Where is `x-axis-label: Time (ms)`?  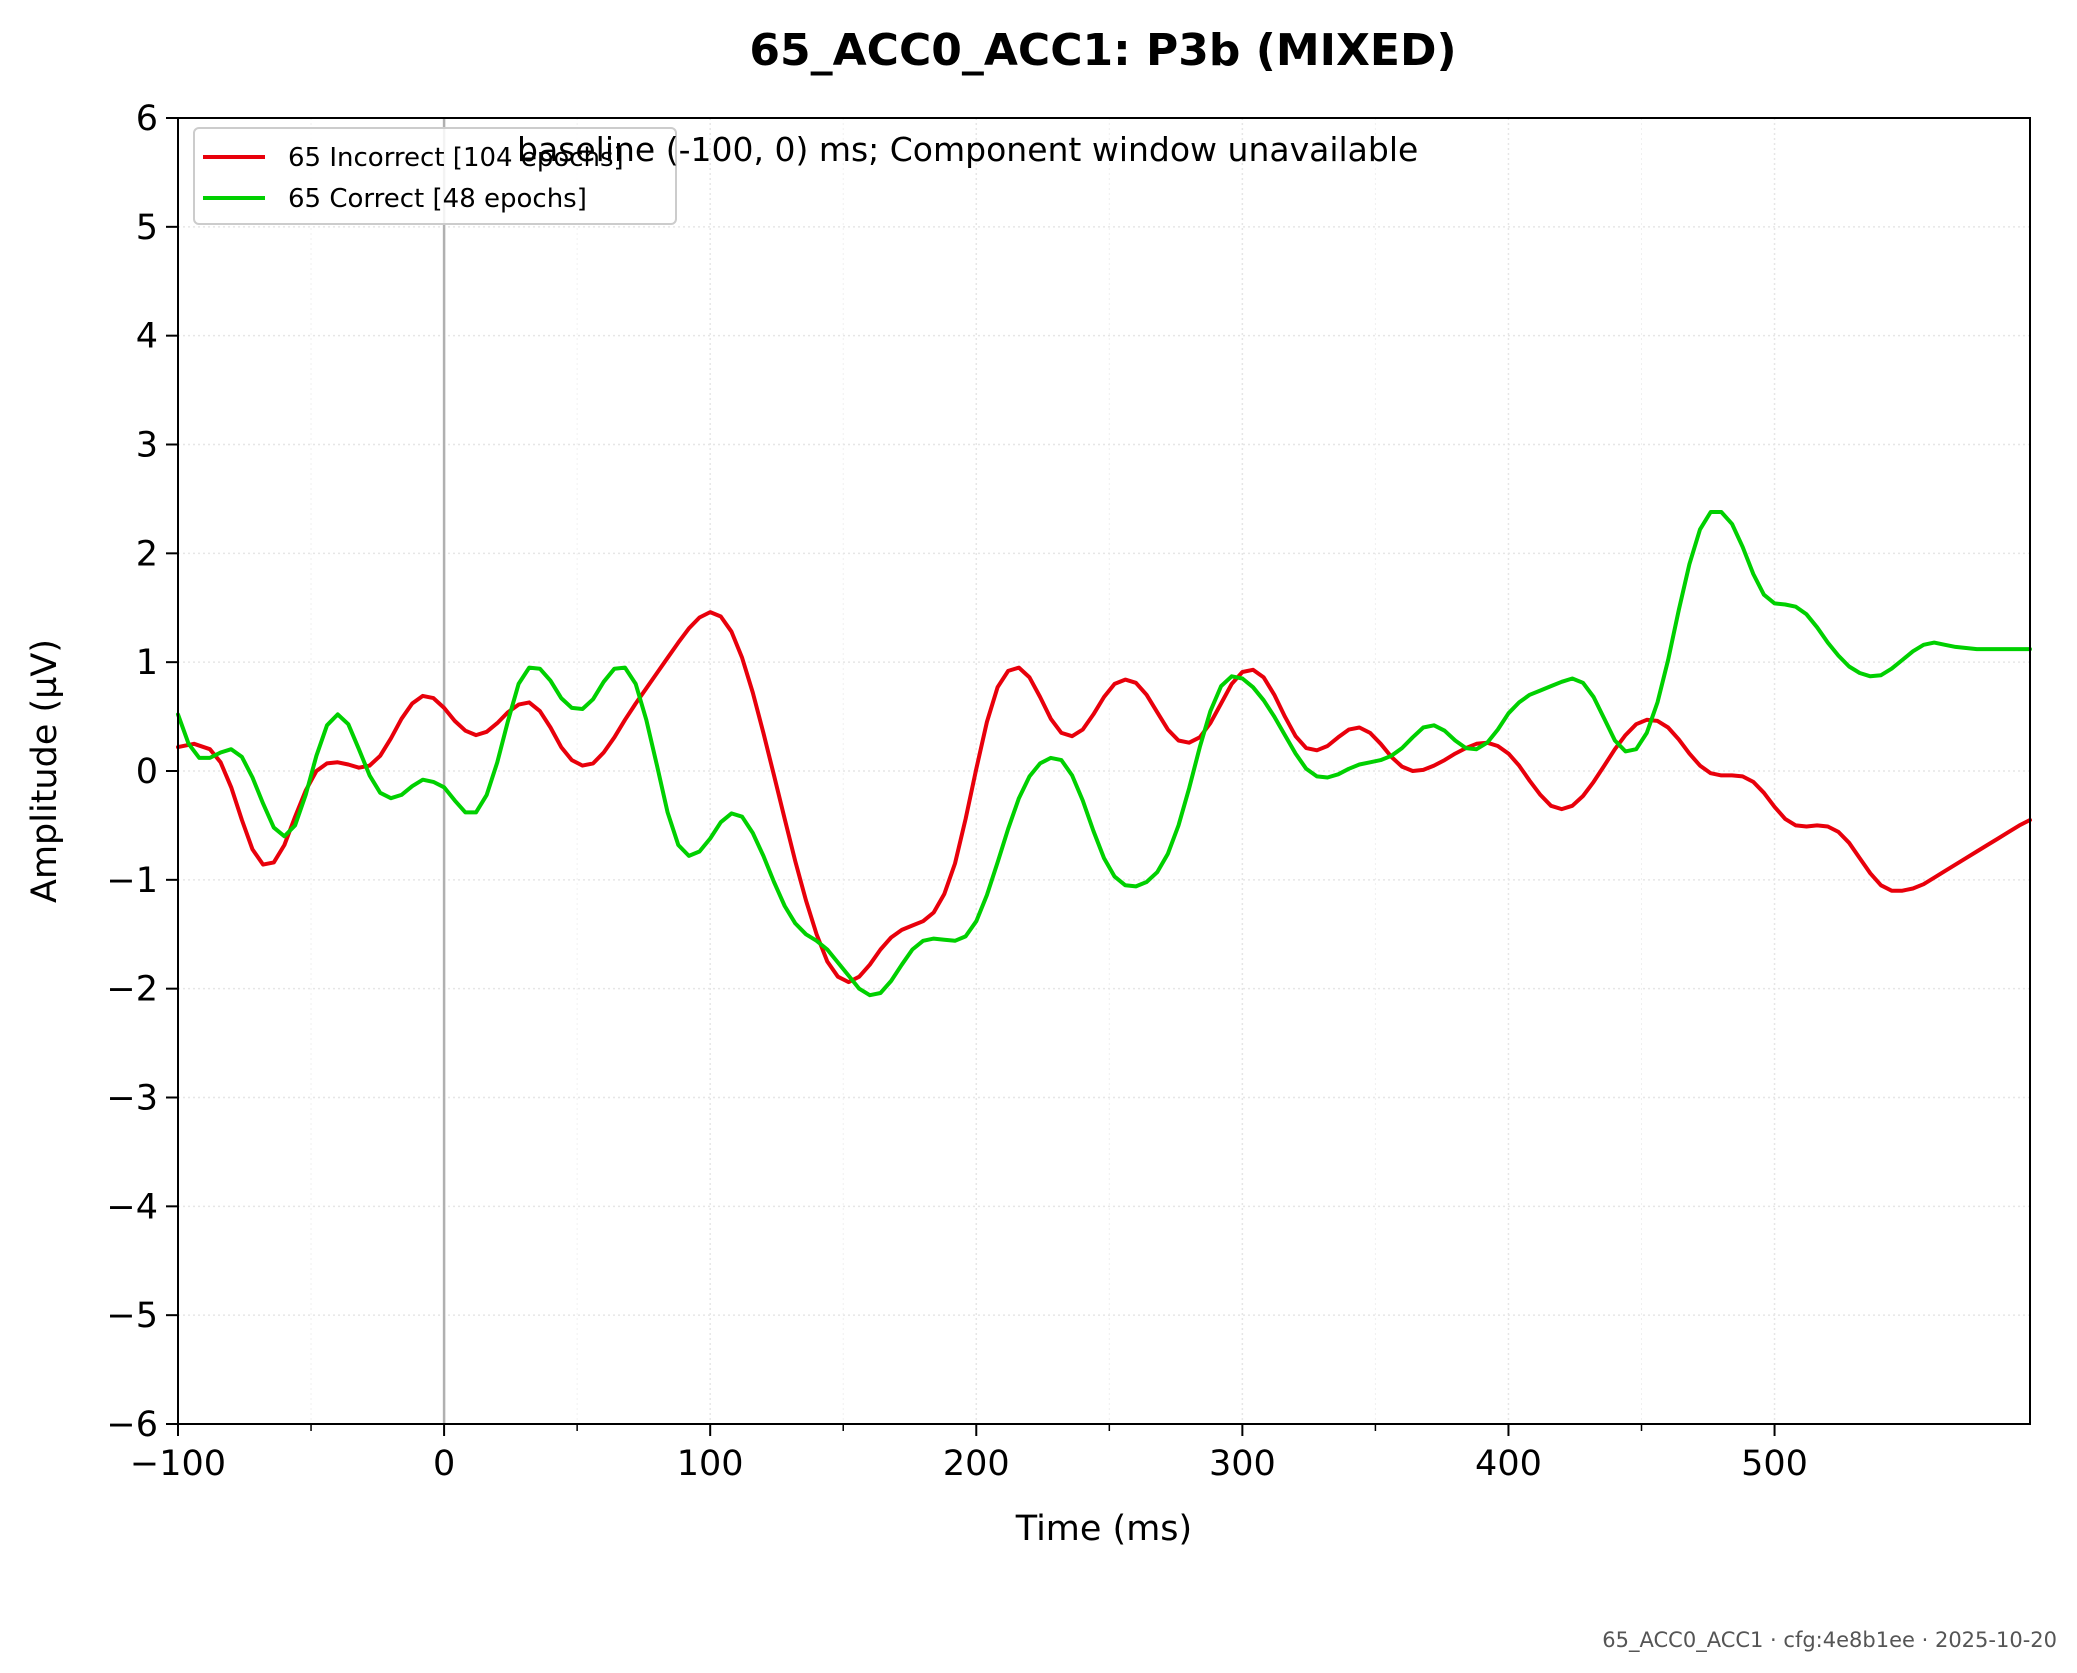 x-axis-label: Time (ms) is located at coordinates (1103, 1529).